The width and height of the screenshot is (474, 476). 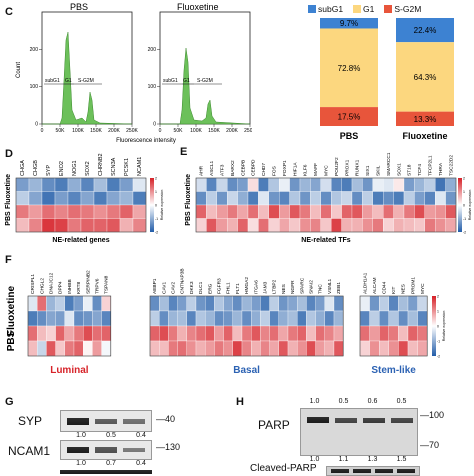 What do you see at coordinates (202, 170) in the screenshot?
I see `gene-label: AHR` at bounding box center [202, 170].